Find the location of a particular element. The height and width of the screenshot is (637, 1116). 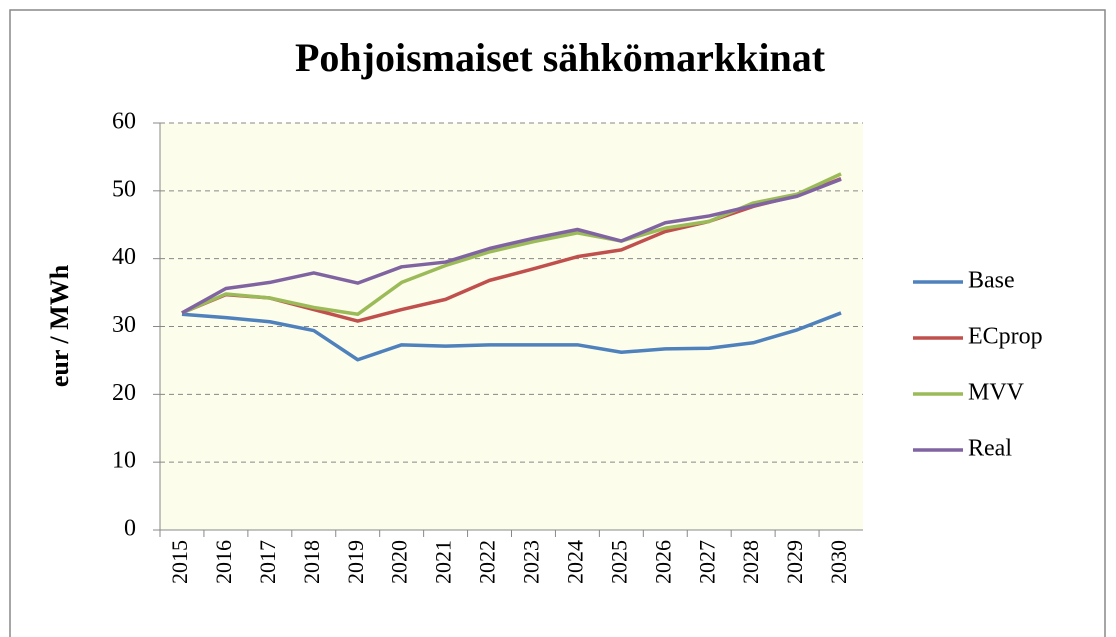

x-tick-label: 2016 is located at coordinates (223, 562).